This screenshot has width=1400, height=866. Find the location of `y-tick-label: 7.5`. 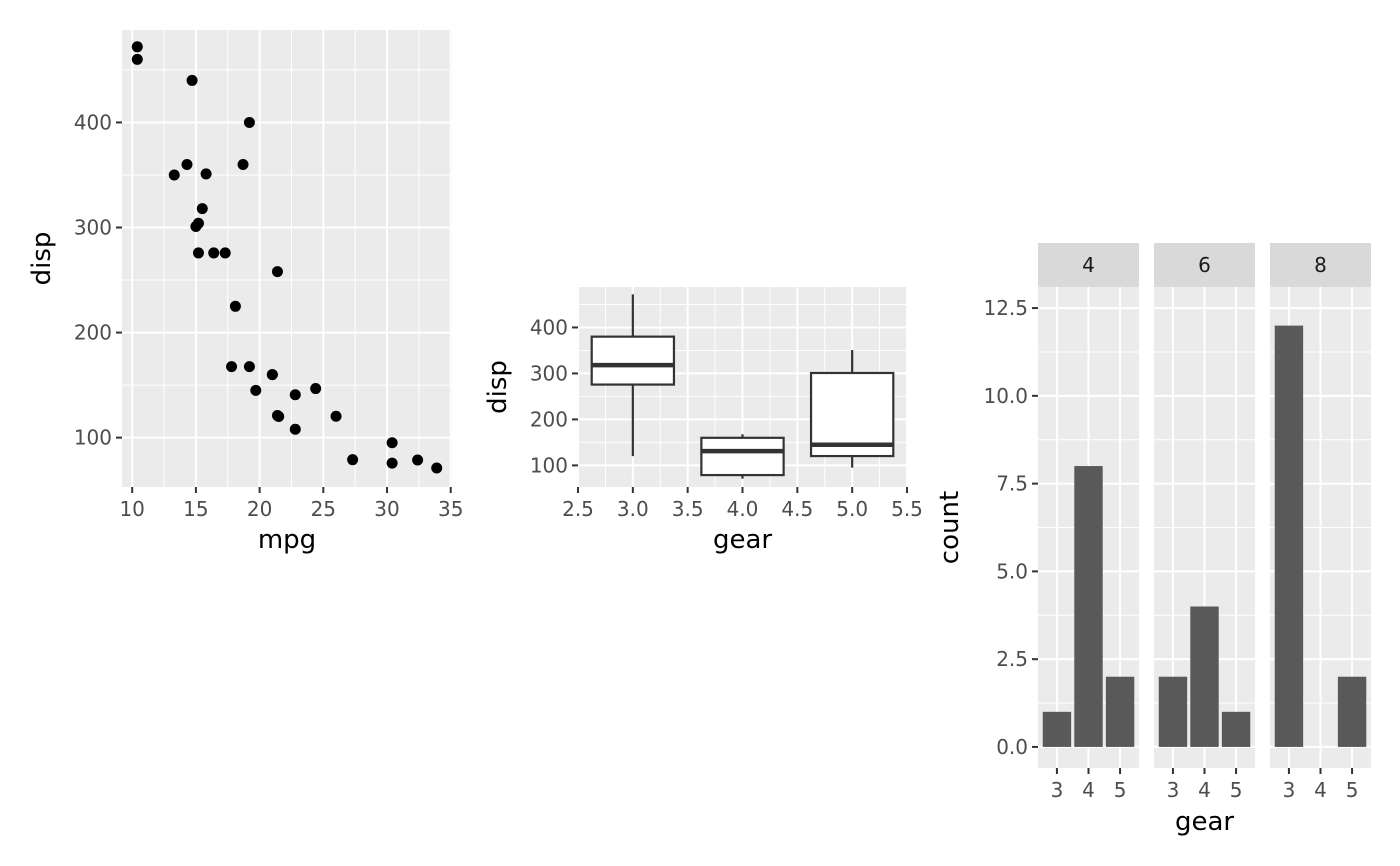

y-tick-label: 7.5 is located at coordinates (1012, 484).